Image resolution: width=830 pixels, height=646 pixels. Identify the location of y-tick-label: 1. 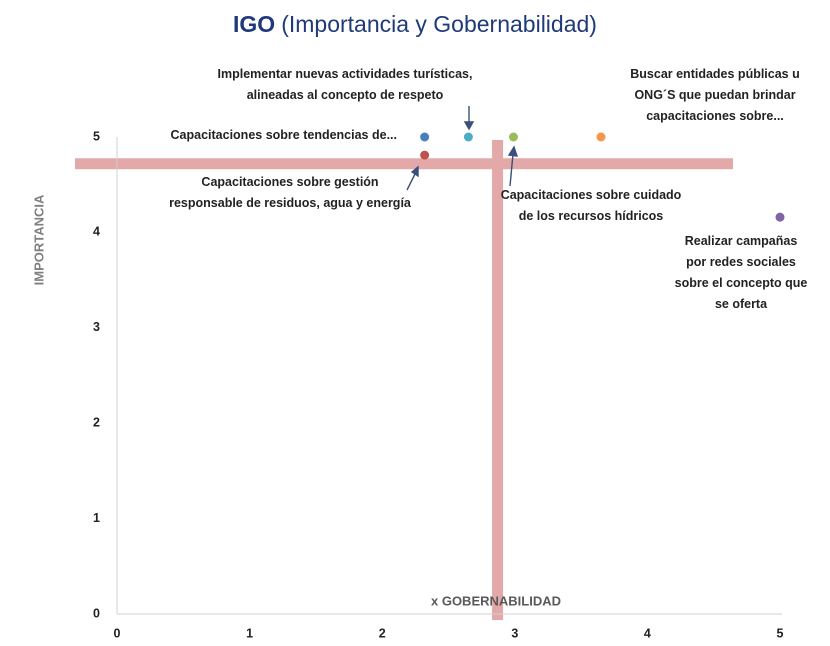
(96, 518).